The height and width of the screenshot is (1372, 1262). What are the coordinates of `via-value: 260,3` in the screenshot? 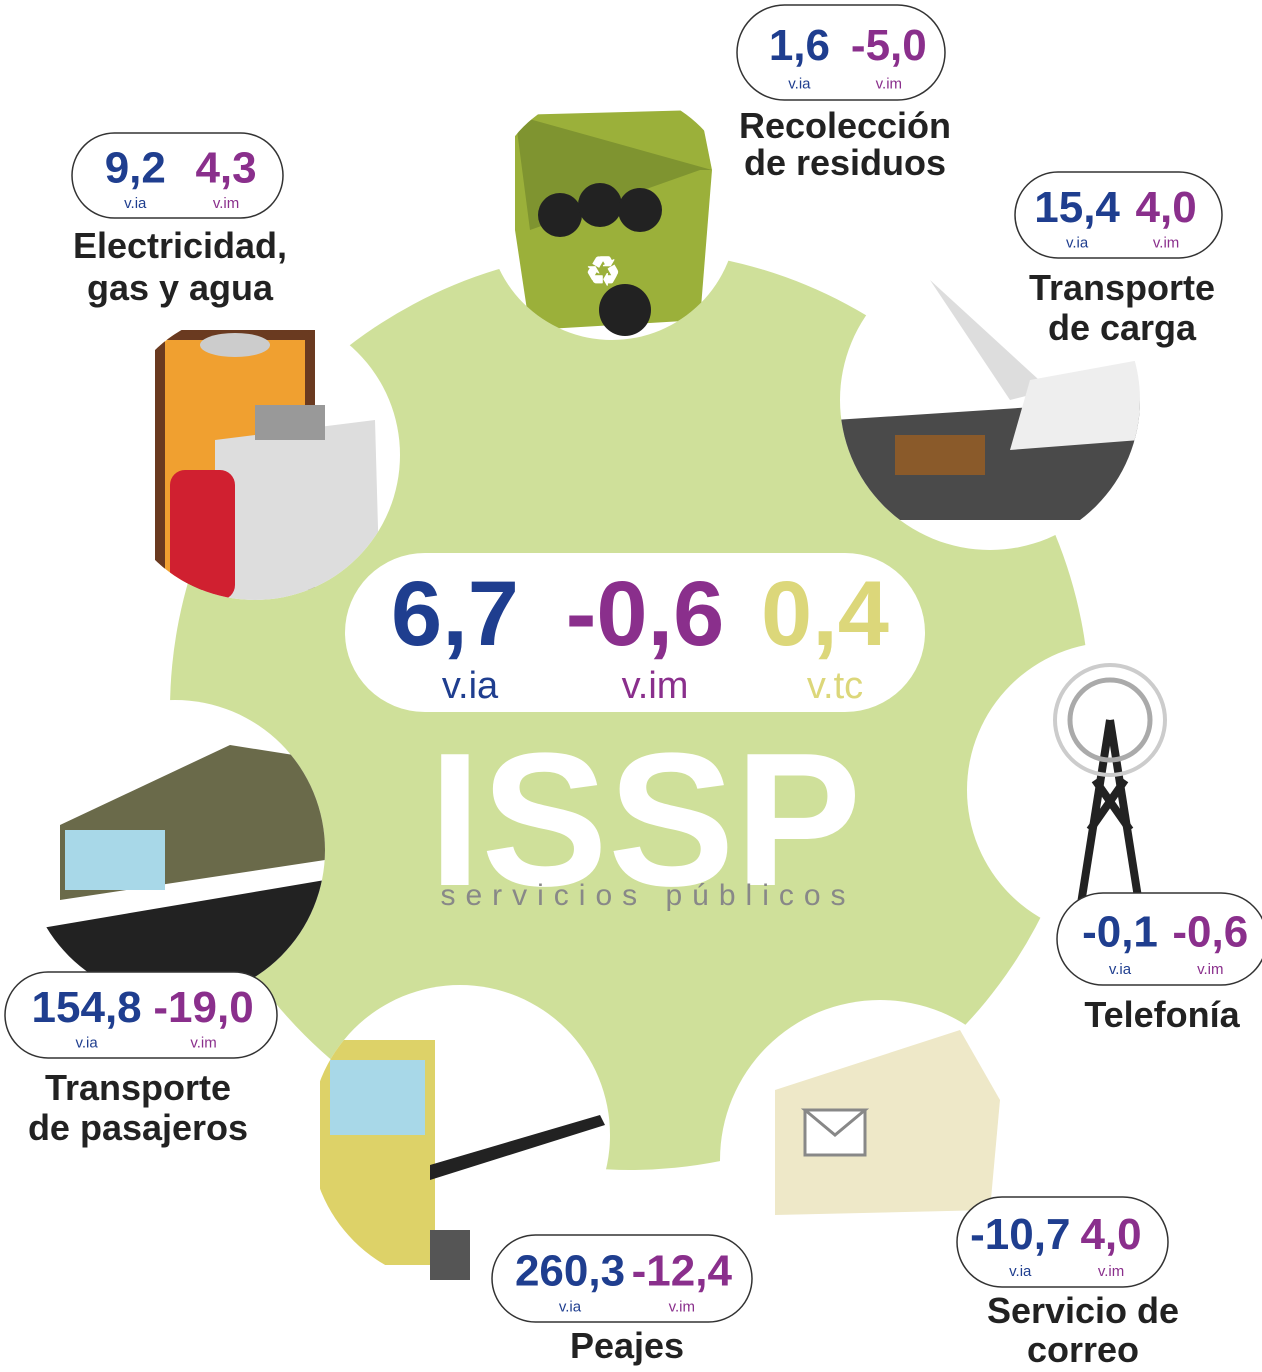 It's located at (570, 1270).